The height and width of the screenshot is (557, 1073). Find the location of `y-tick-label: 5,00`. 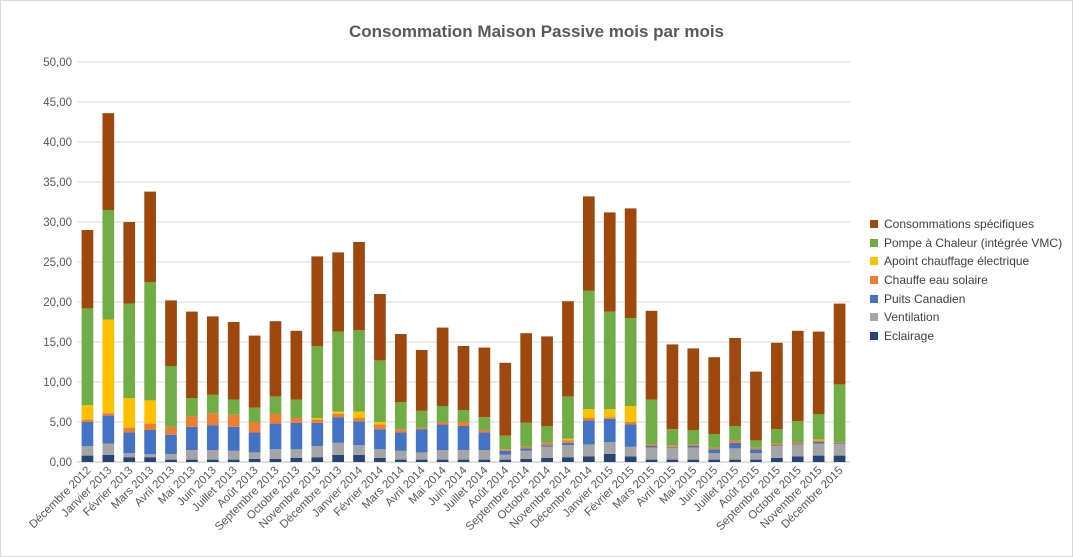

y-tick-label: 5,00 is located at coordinates (61, 423).